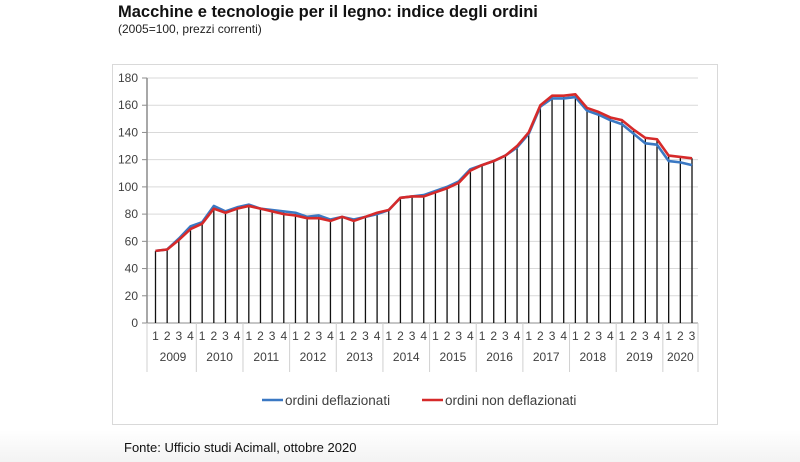  Describe the element at coordinates (313, 357) in the screenshot. I see `x-year-label: 2012` at that location.